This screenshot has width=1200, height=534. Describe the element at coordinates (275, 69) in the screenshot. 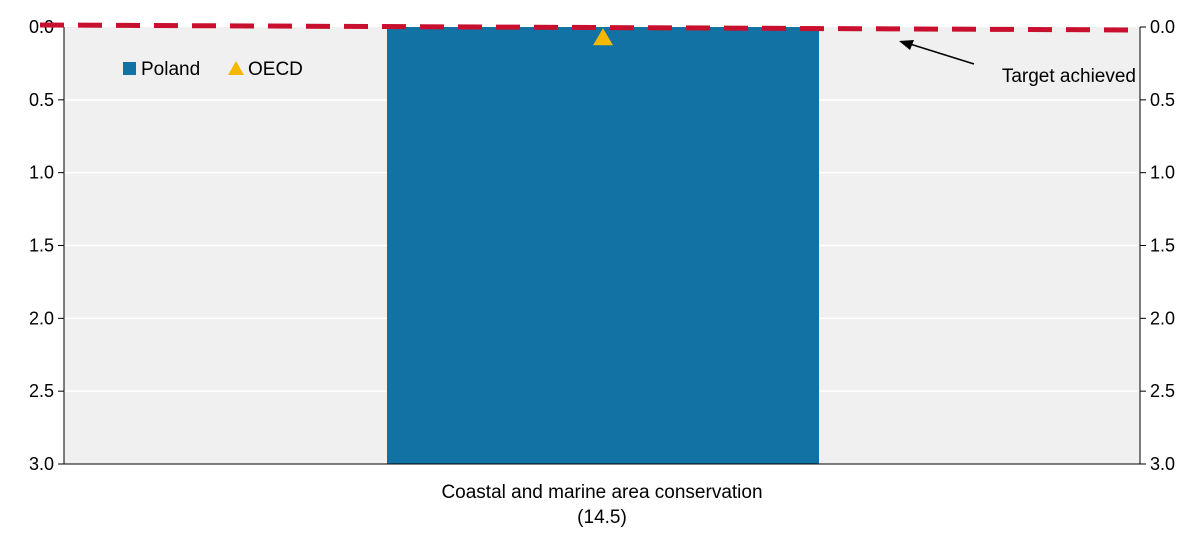

I see `legend-oecd-label: OECD` at that location.